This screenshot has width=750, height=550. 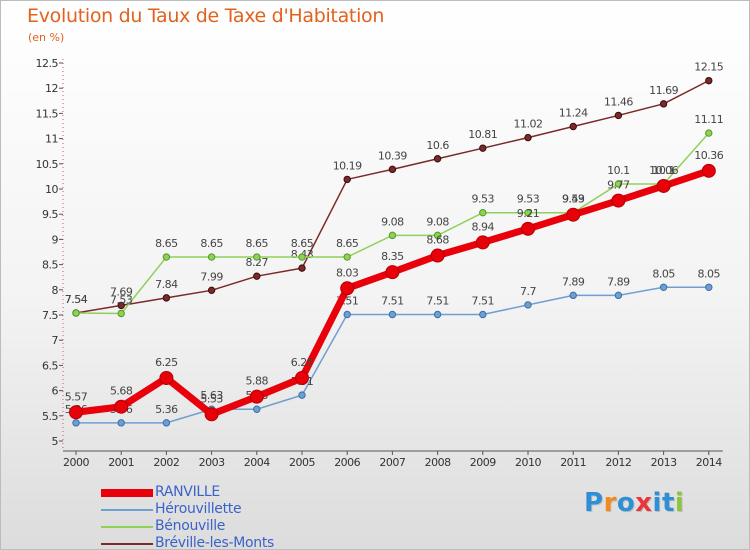 What do you see at coordinates (198, 509) in the screenshot?
I see `legend-label: Hérouvillette` at bounding box center [198, 509].